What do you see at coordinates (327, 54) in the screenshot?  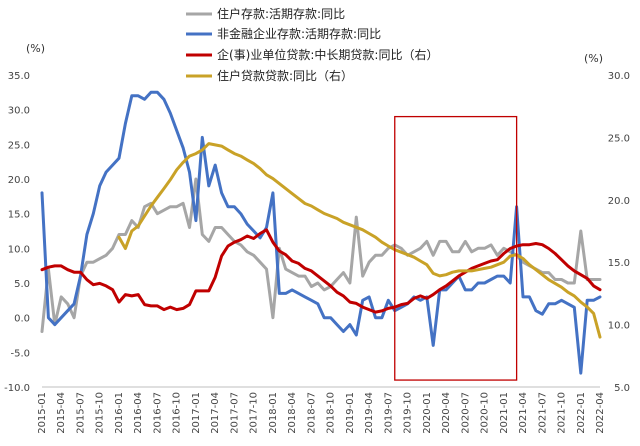 I see `legend-label: 企(事)业单位贷款:中长期贷款:同比（右）` at bounding box center [327, 54].